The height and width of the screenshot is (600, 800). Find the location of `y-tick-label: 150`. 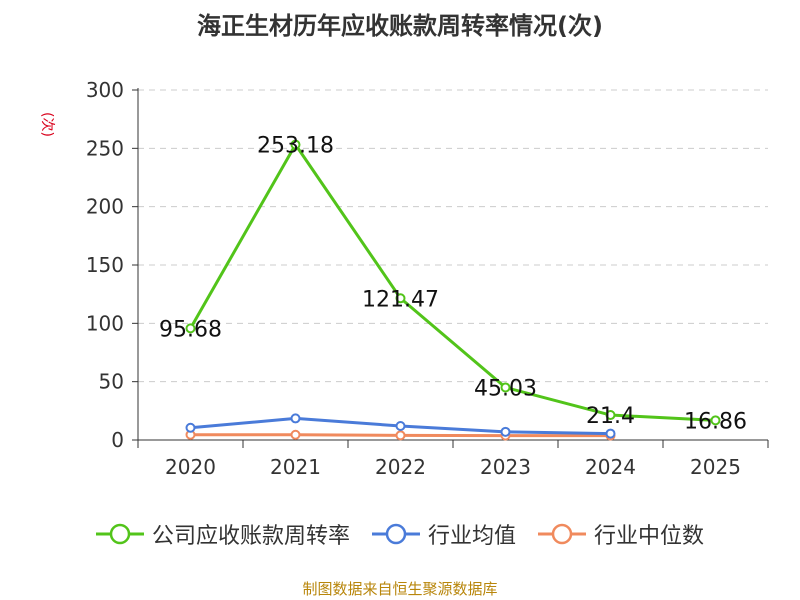

y-tick-label: 150 is located at coordinates (105, 265).